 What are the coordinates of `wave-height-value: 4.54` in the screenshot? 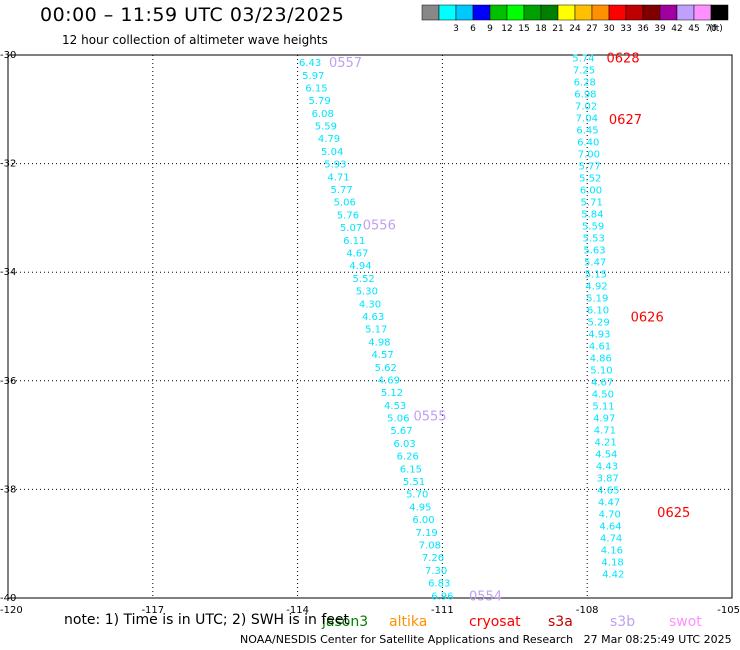 It's located at (606, 455).